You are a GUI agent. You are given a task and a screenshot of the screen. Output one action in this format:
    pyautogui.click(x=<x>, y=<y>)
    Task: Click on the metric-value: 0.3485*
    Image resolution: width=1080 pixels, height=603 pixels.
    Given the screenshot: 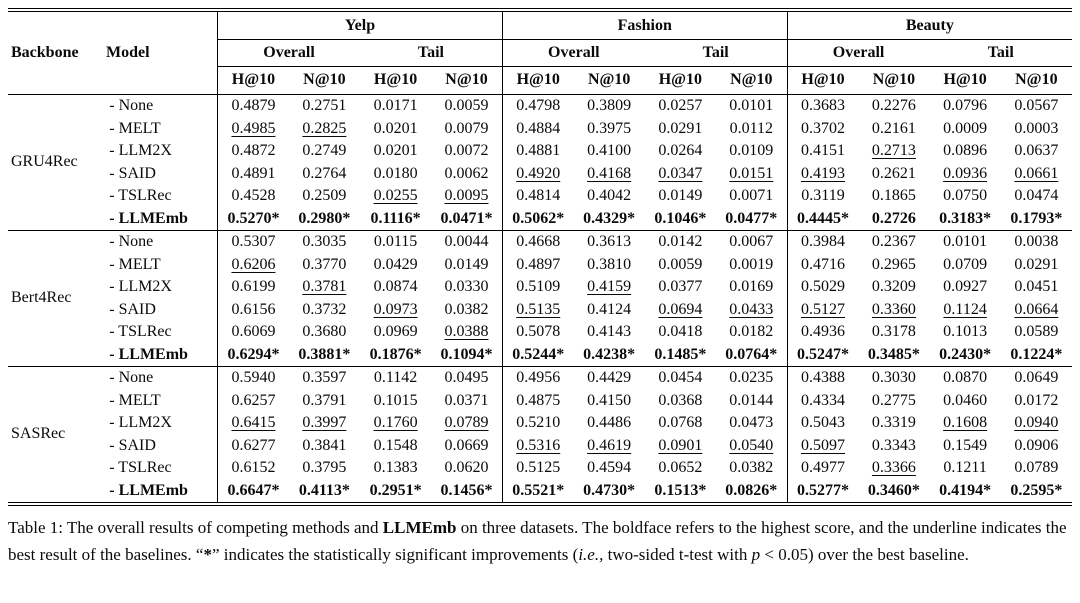 What is the action you would take?
    pyautogui.click(x=893, y=354)
    